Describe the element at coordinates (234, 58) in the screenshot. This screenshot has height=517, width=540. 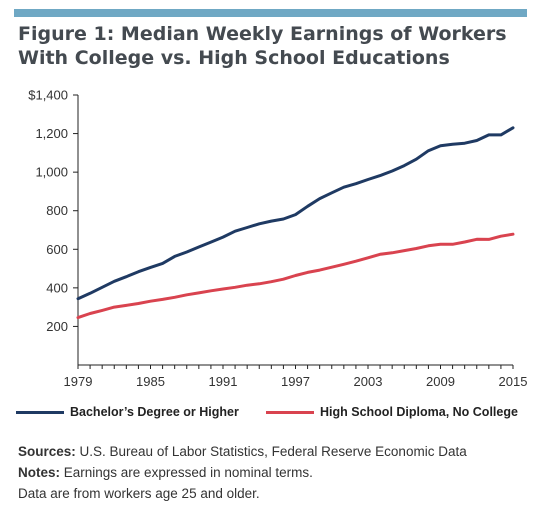
I see `chart-title-line-2: With College vs. High School Educations` at that location.